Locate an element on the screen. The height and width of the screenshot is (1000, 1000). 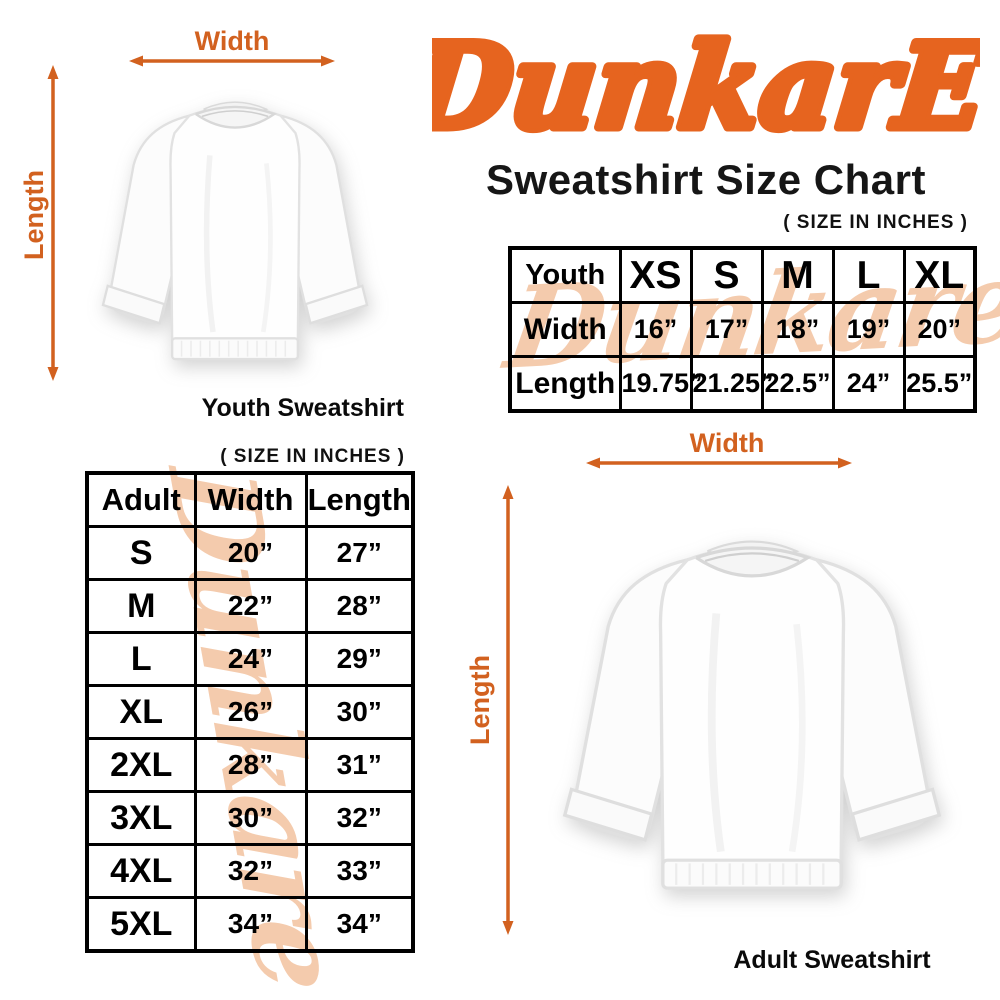
row-header: 3XL is located at coordinates (141, 818).